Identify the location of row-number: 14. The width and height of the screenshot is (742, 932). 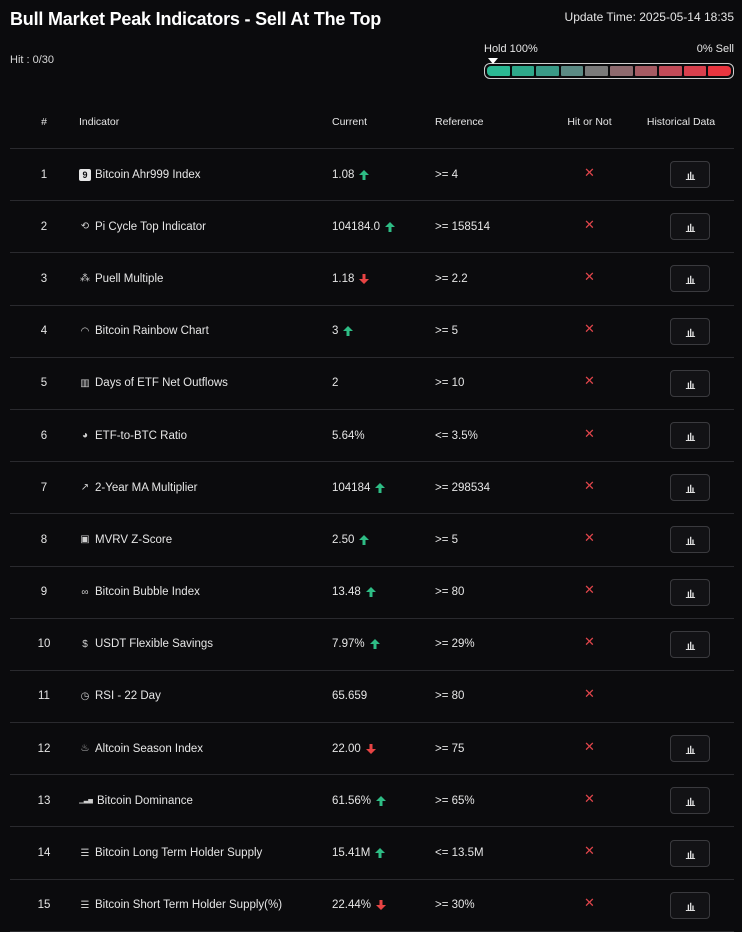
(44, 853).